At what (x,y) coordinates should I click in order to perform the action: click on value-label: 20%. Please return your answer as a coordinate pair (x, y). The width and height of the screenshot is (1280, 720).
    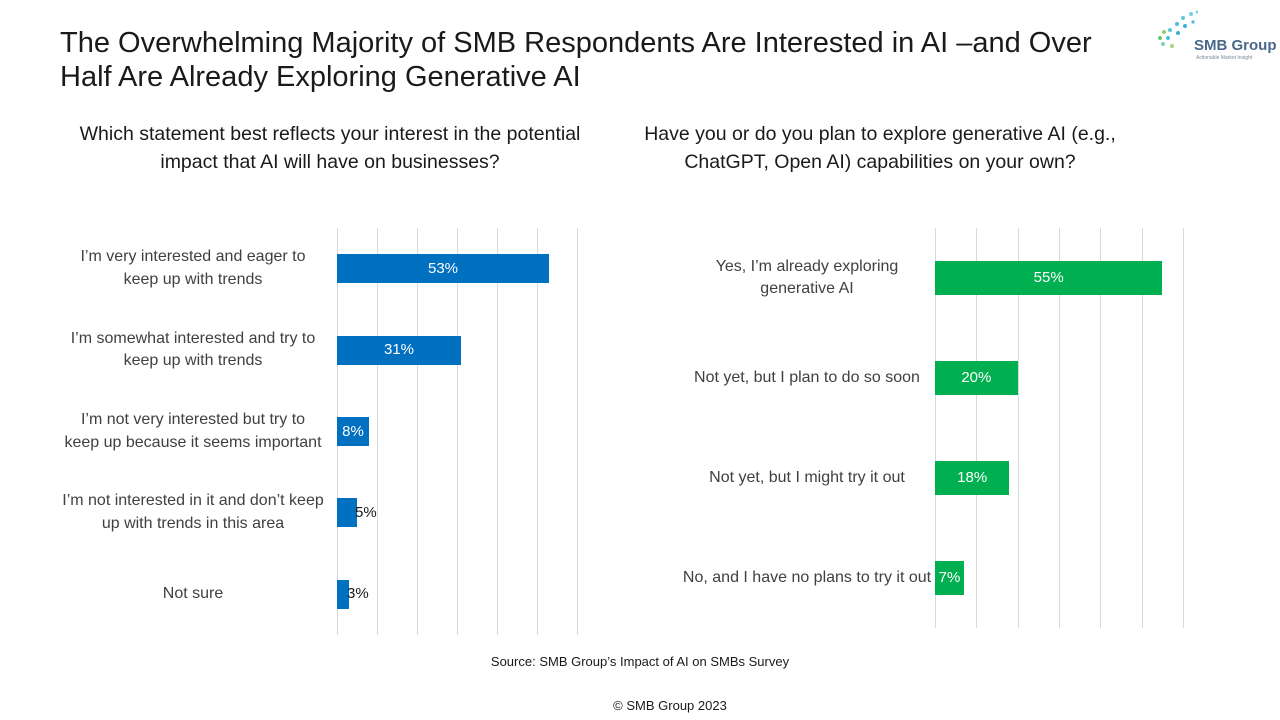
    Looking at the image, I should click on (976, 377).